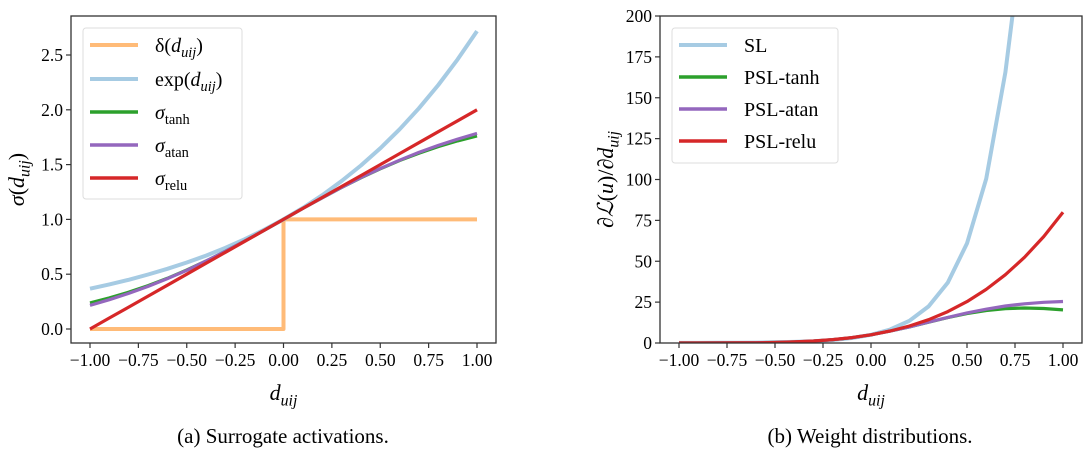  What do you see at coordinates (52, 55) in the screenshot?
I see `y-tick-label: 2.5` at bounding box center [52, 55].